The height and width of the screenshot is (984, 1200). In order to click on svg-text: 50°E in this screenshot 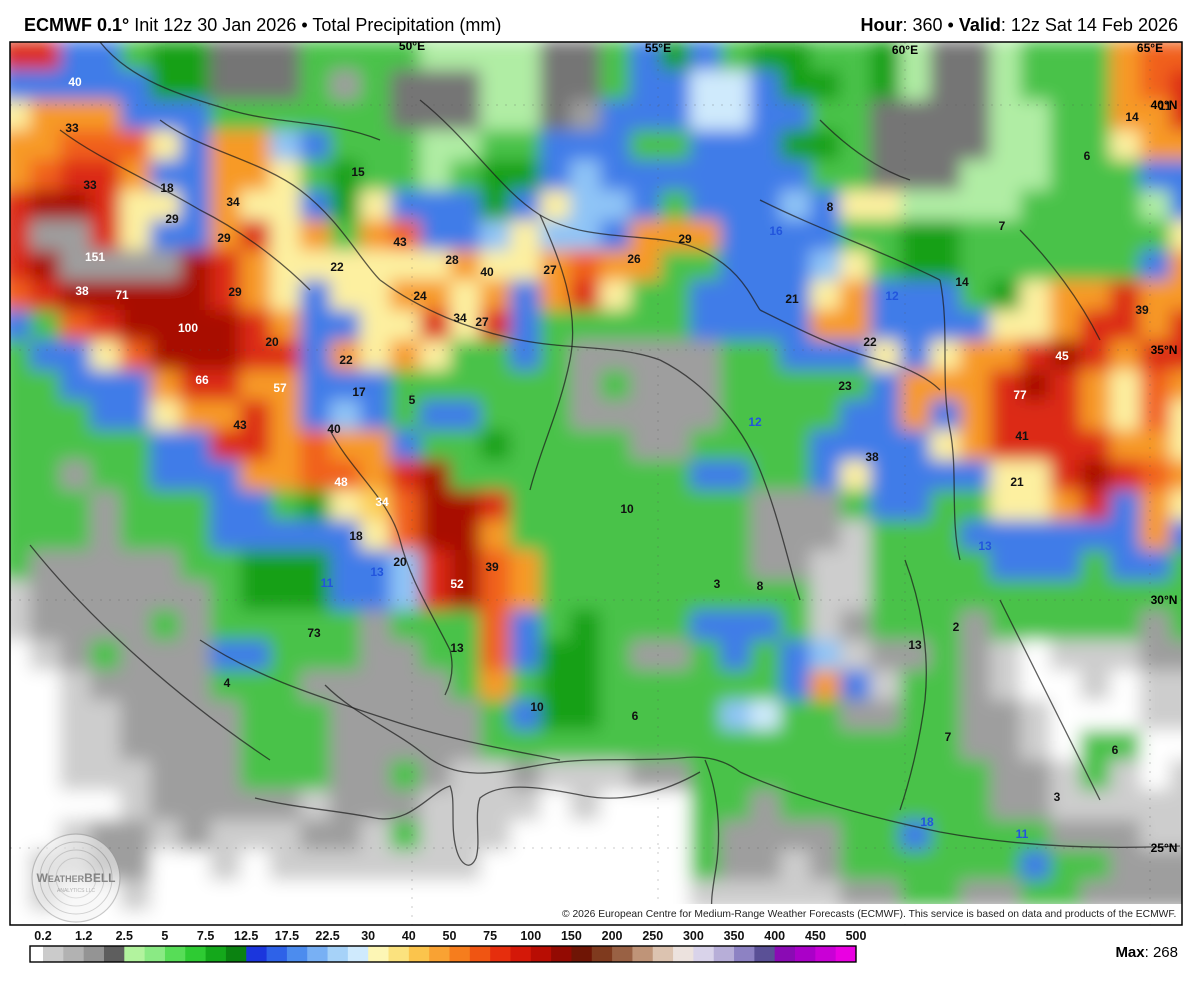, I will do `click(412, 46)`.